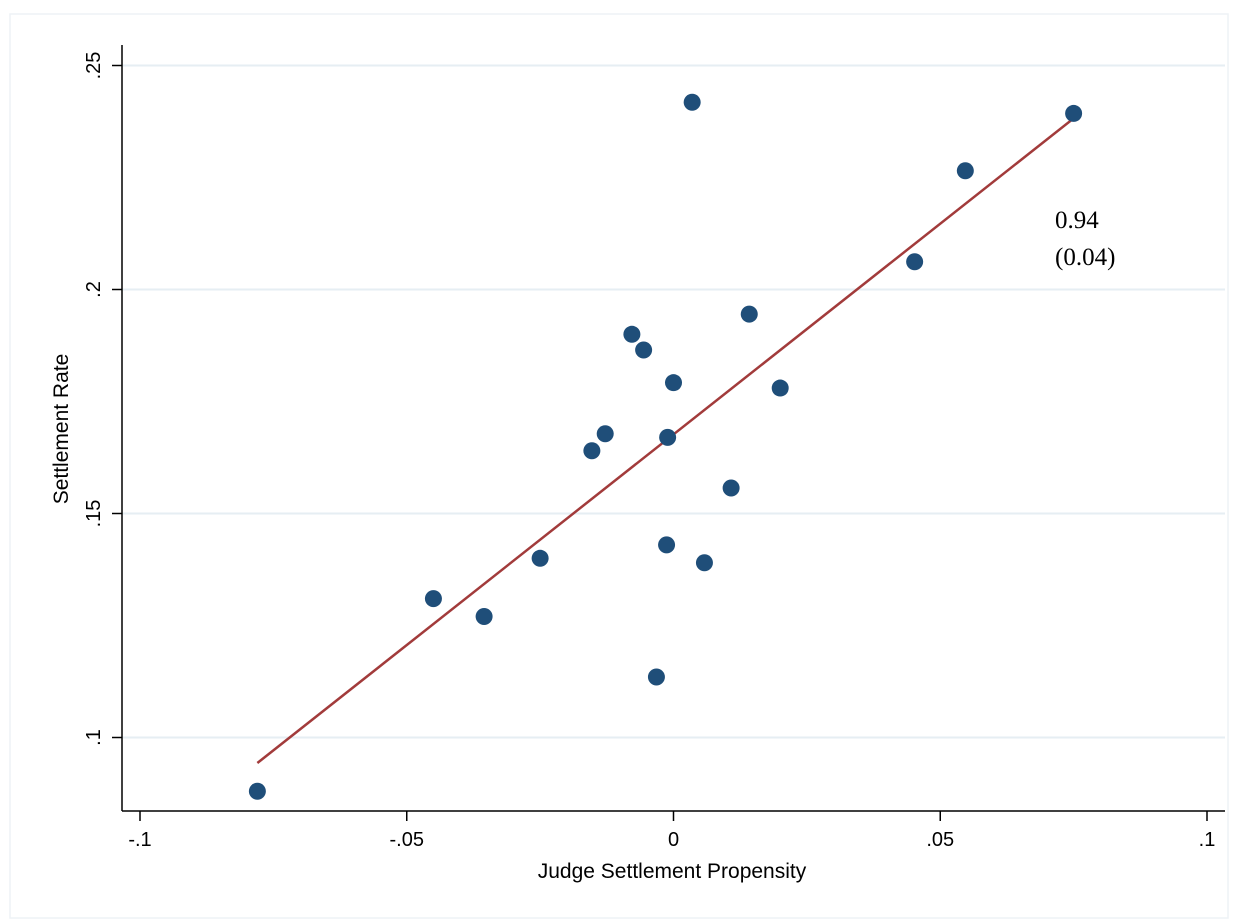  Describe the element at coordinates (139, 840) in the screenshot. I see `x-tick-label-0: -.1` at that location.